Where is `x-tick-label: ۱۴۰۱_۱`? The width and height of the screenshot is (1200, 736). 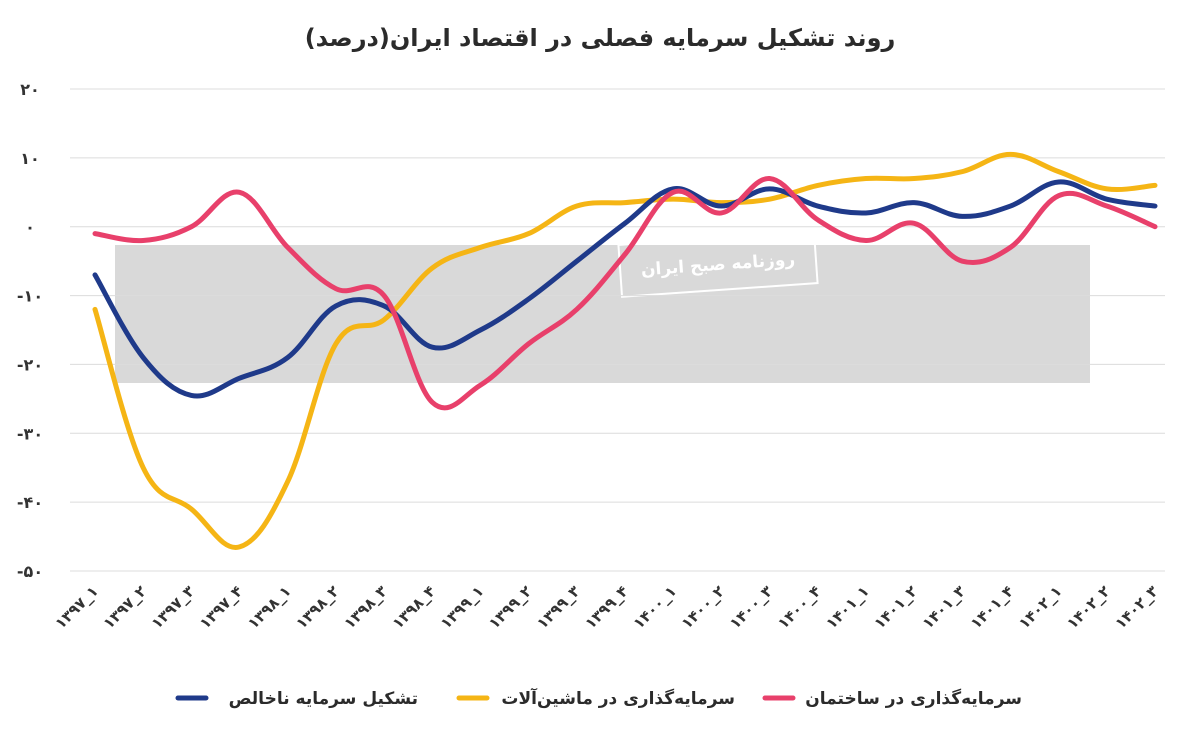
x-tick-label: ۱۴۰۱_۱ is located at coordinates (847, 607).